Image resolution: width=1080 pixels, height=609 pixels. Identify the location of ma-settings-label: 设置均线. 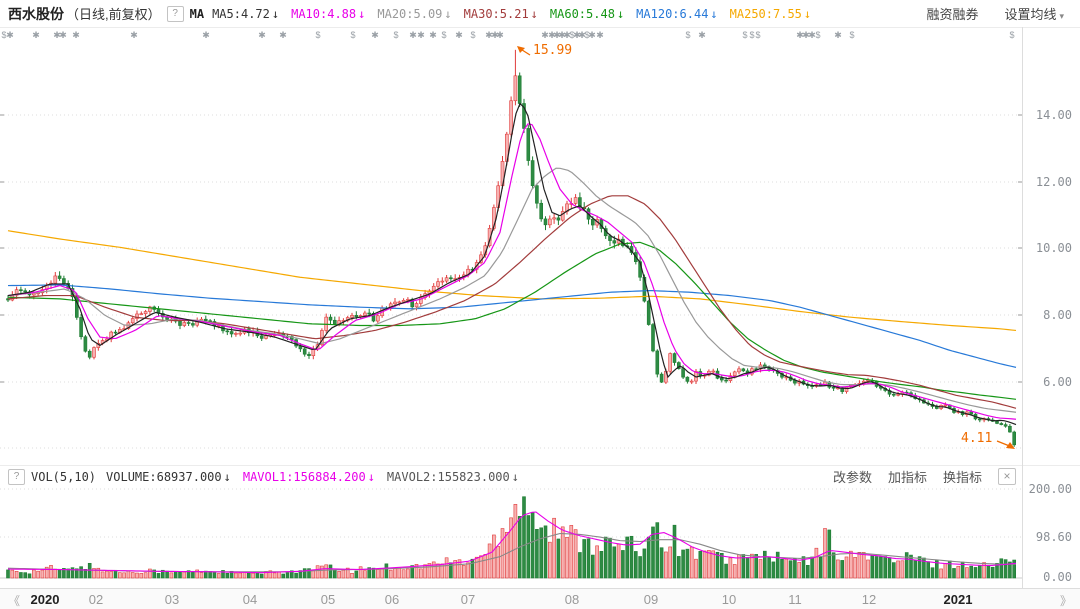
(1030, 14).